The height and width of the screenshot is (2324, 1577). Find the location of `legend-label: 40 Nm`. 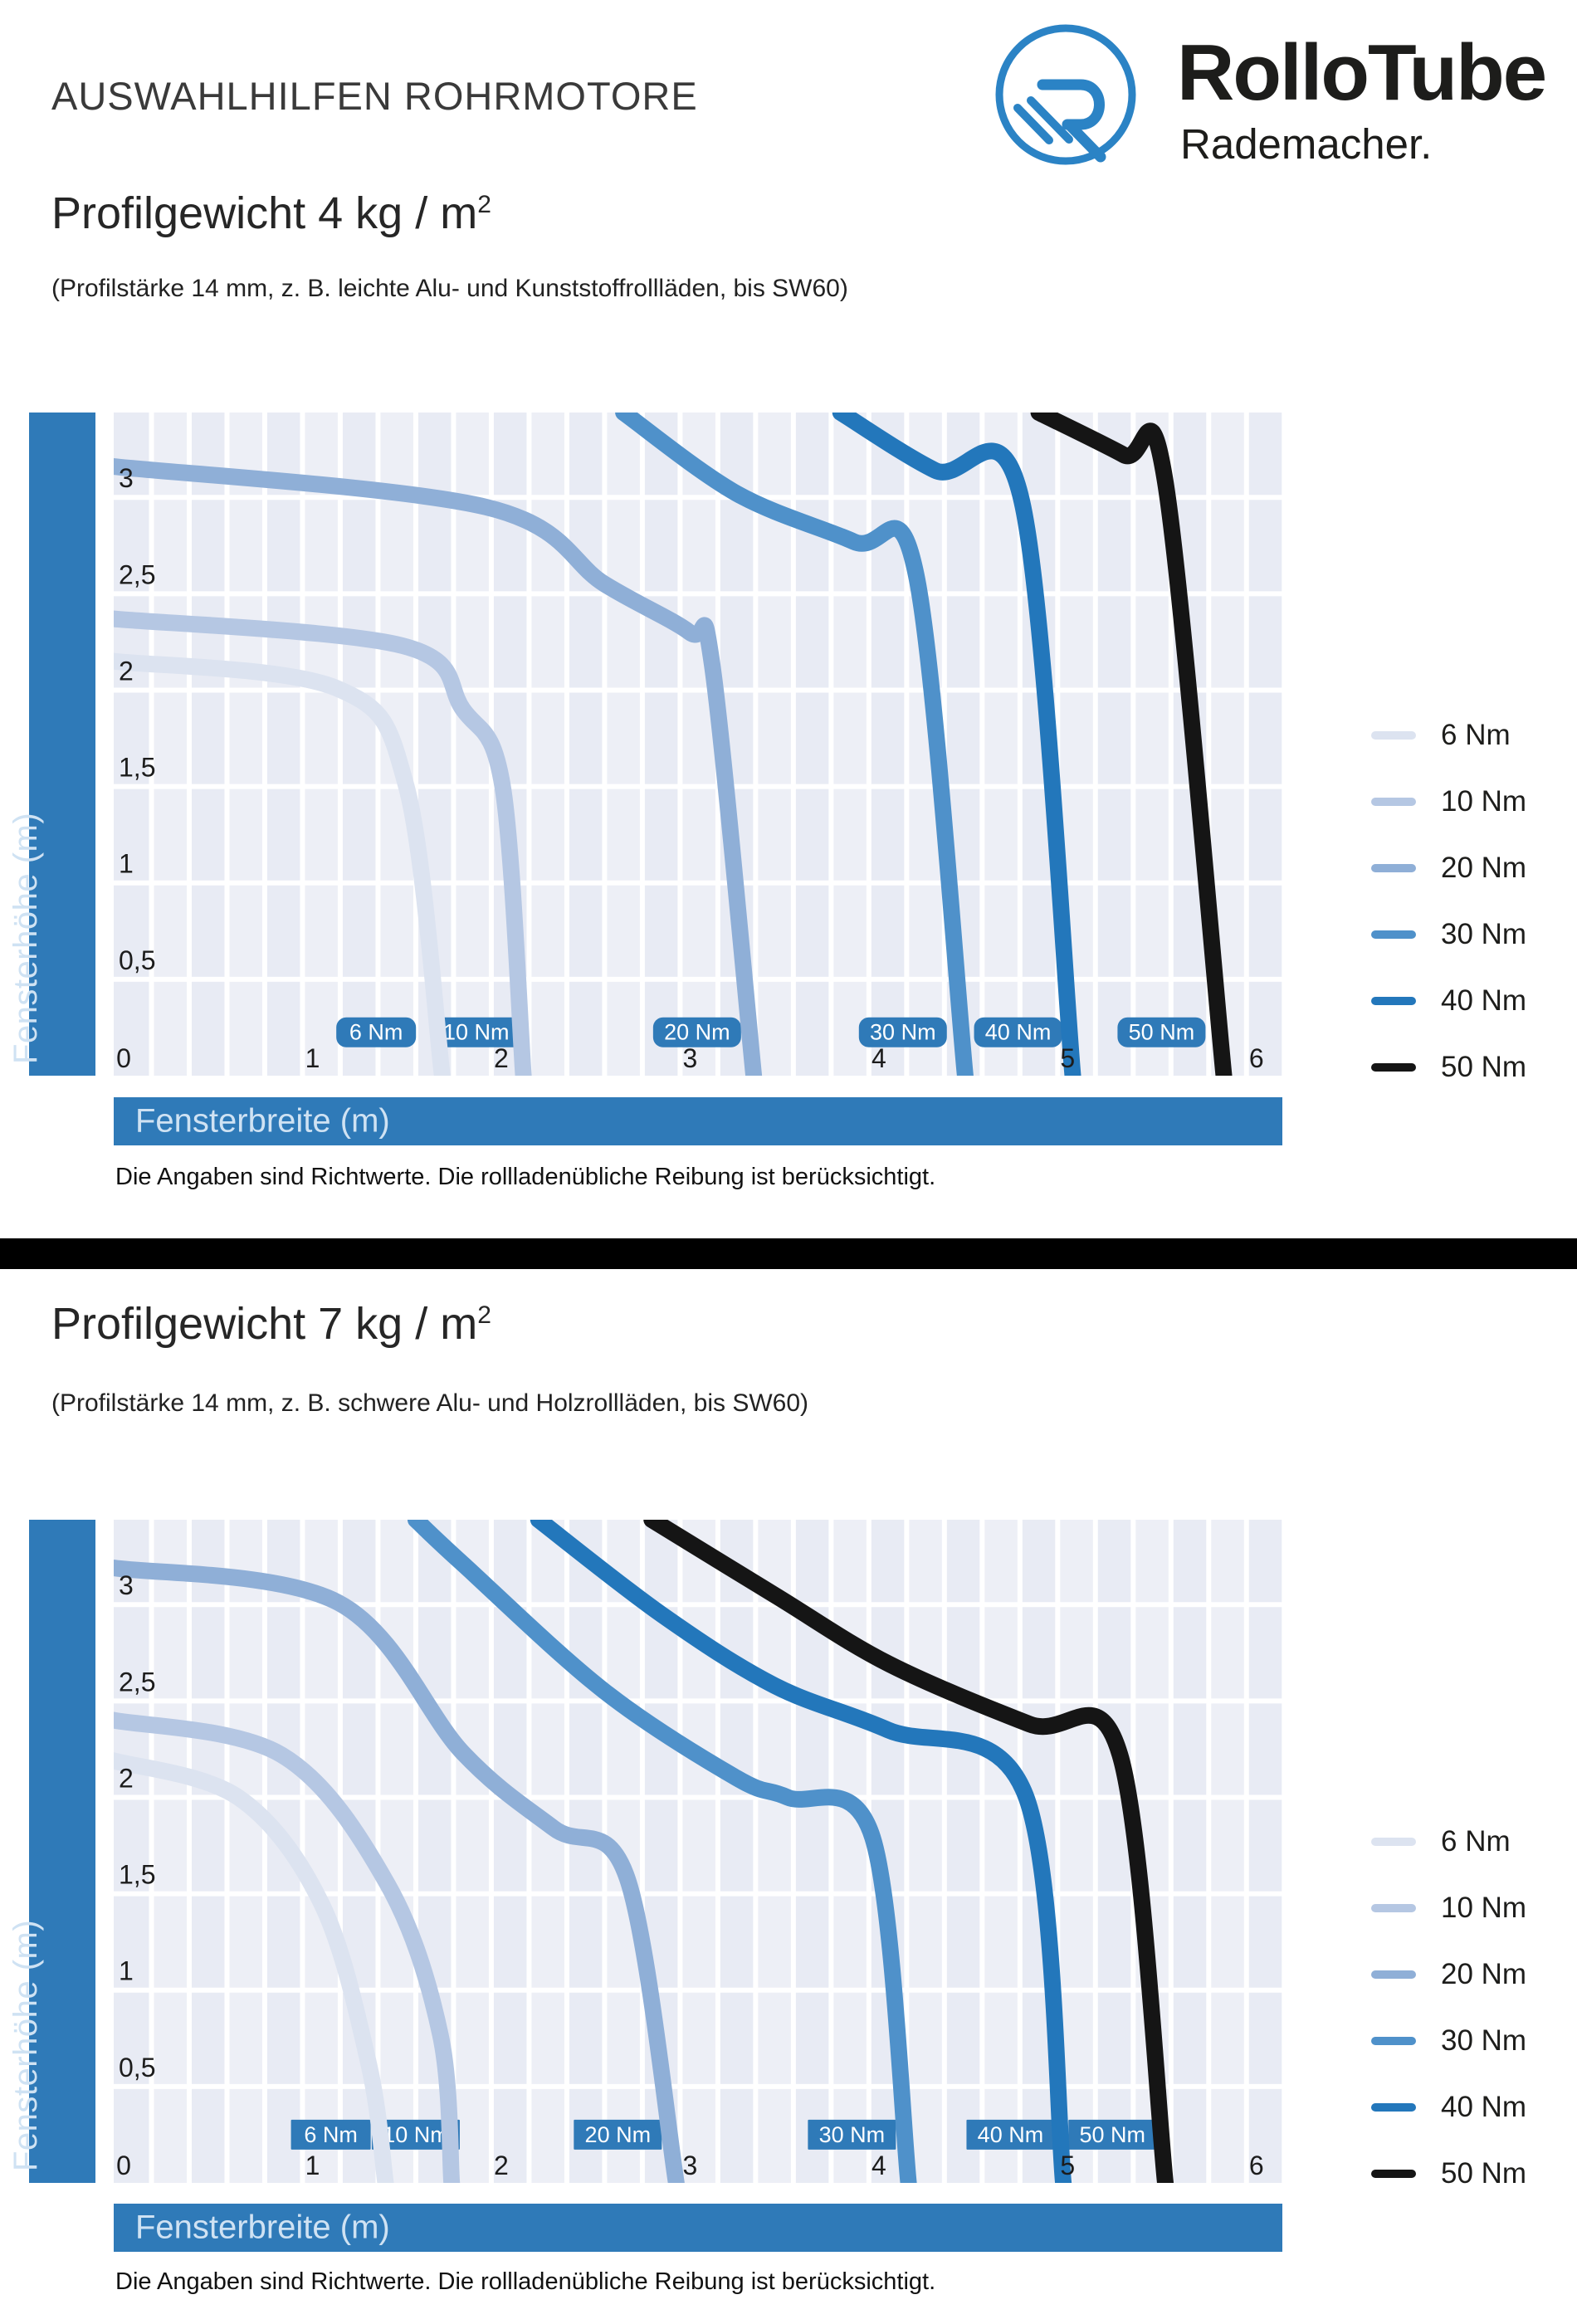

legend-label: 40 Nm is located at coordinates (1484, 1001).